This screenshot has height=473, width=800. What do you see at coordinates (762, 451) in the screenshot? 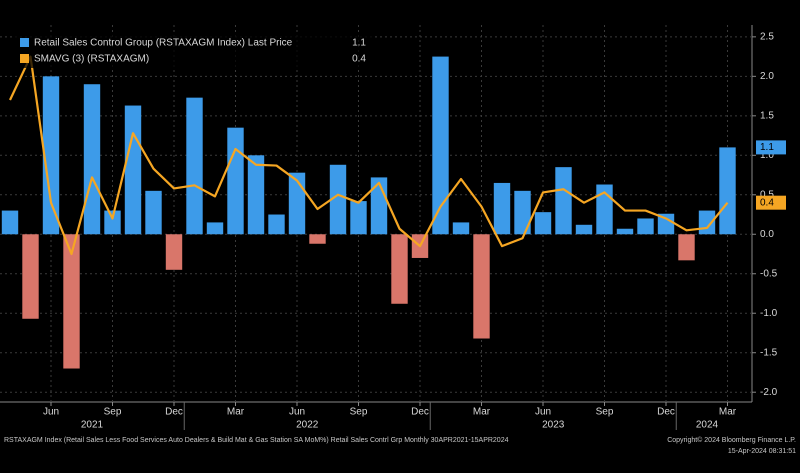
I see `timestamp: 15-Apr-2024 08:31:51` at bounding box center [762, 451].